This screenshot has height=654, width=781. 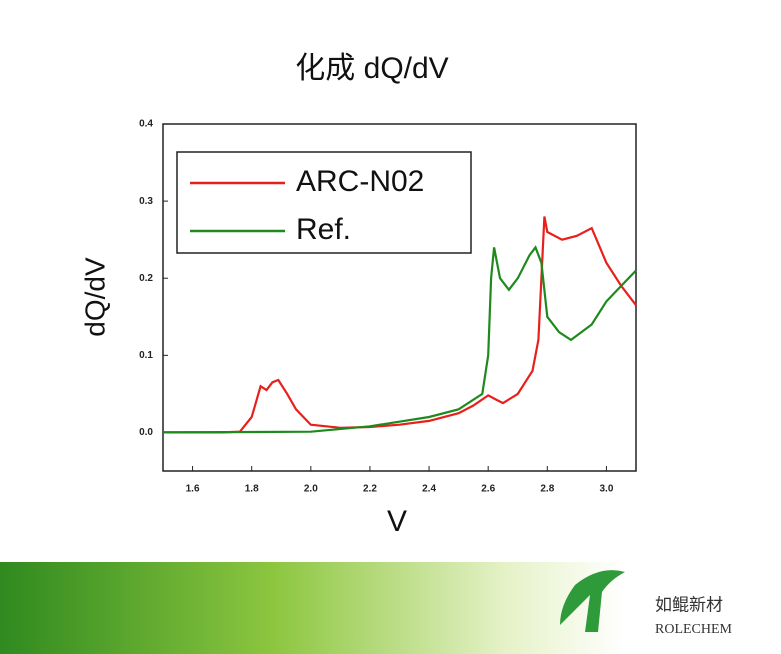 I want to click on x-axis-label: V, so click(x=397, y=521).